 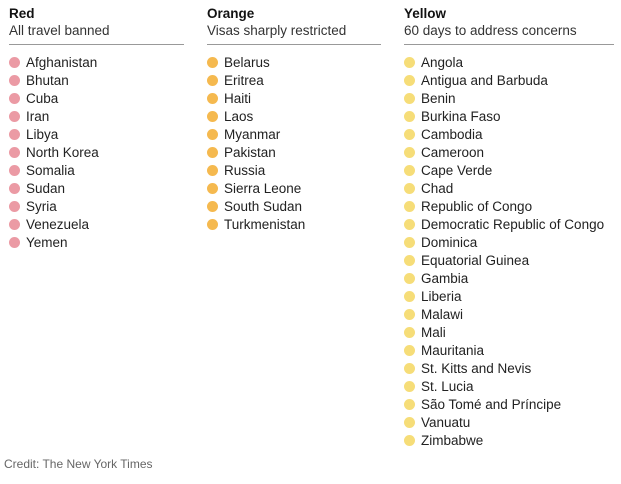 I want to click on list-item: Angola, so click(x=509, y=62).